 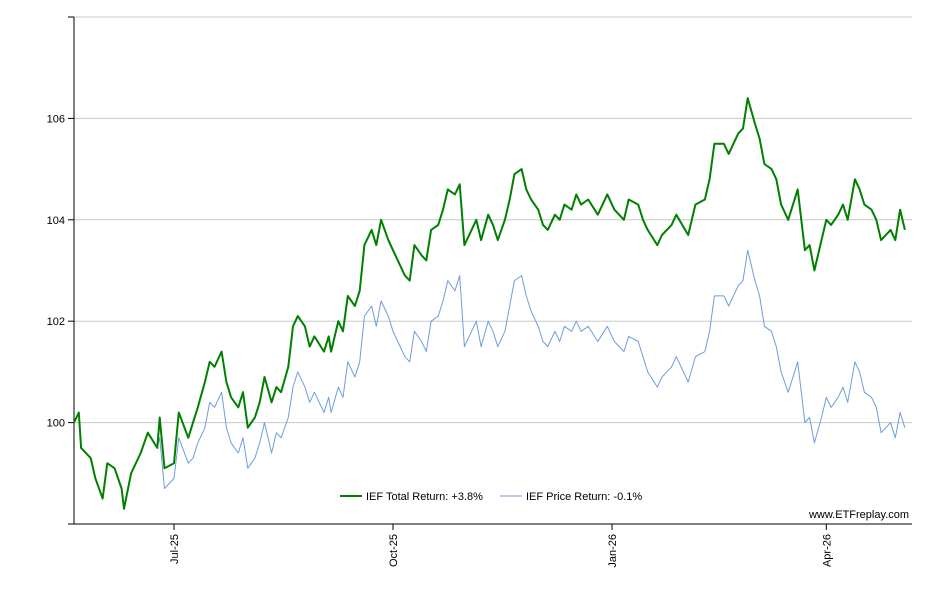 I want to click on legend-item-total-return: IEF Total Return: +3.8%, so click(x=411, y=497).